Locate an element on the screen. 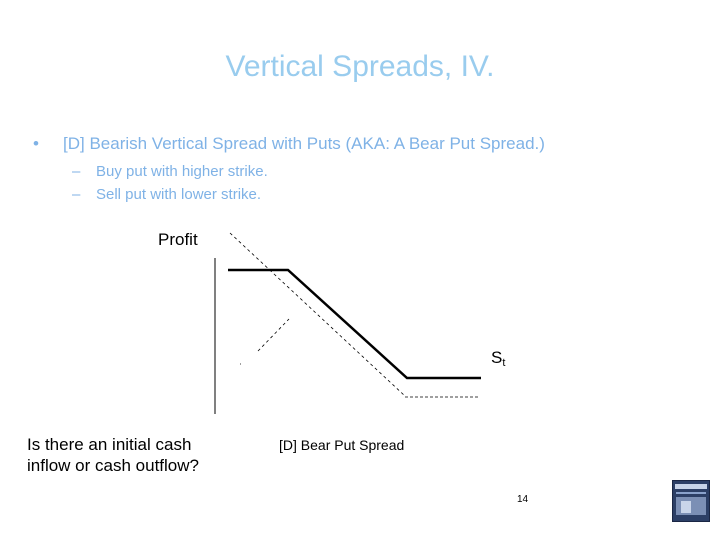  profit-axis-label: Profit is located at coordinates (178, 239).